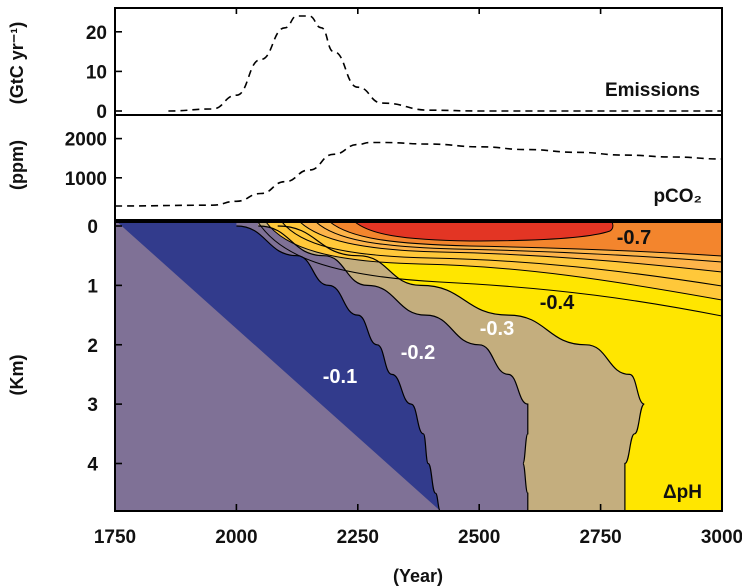  I want to click on depth-y-axis-label: (Km), so click(17, 375).